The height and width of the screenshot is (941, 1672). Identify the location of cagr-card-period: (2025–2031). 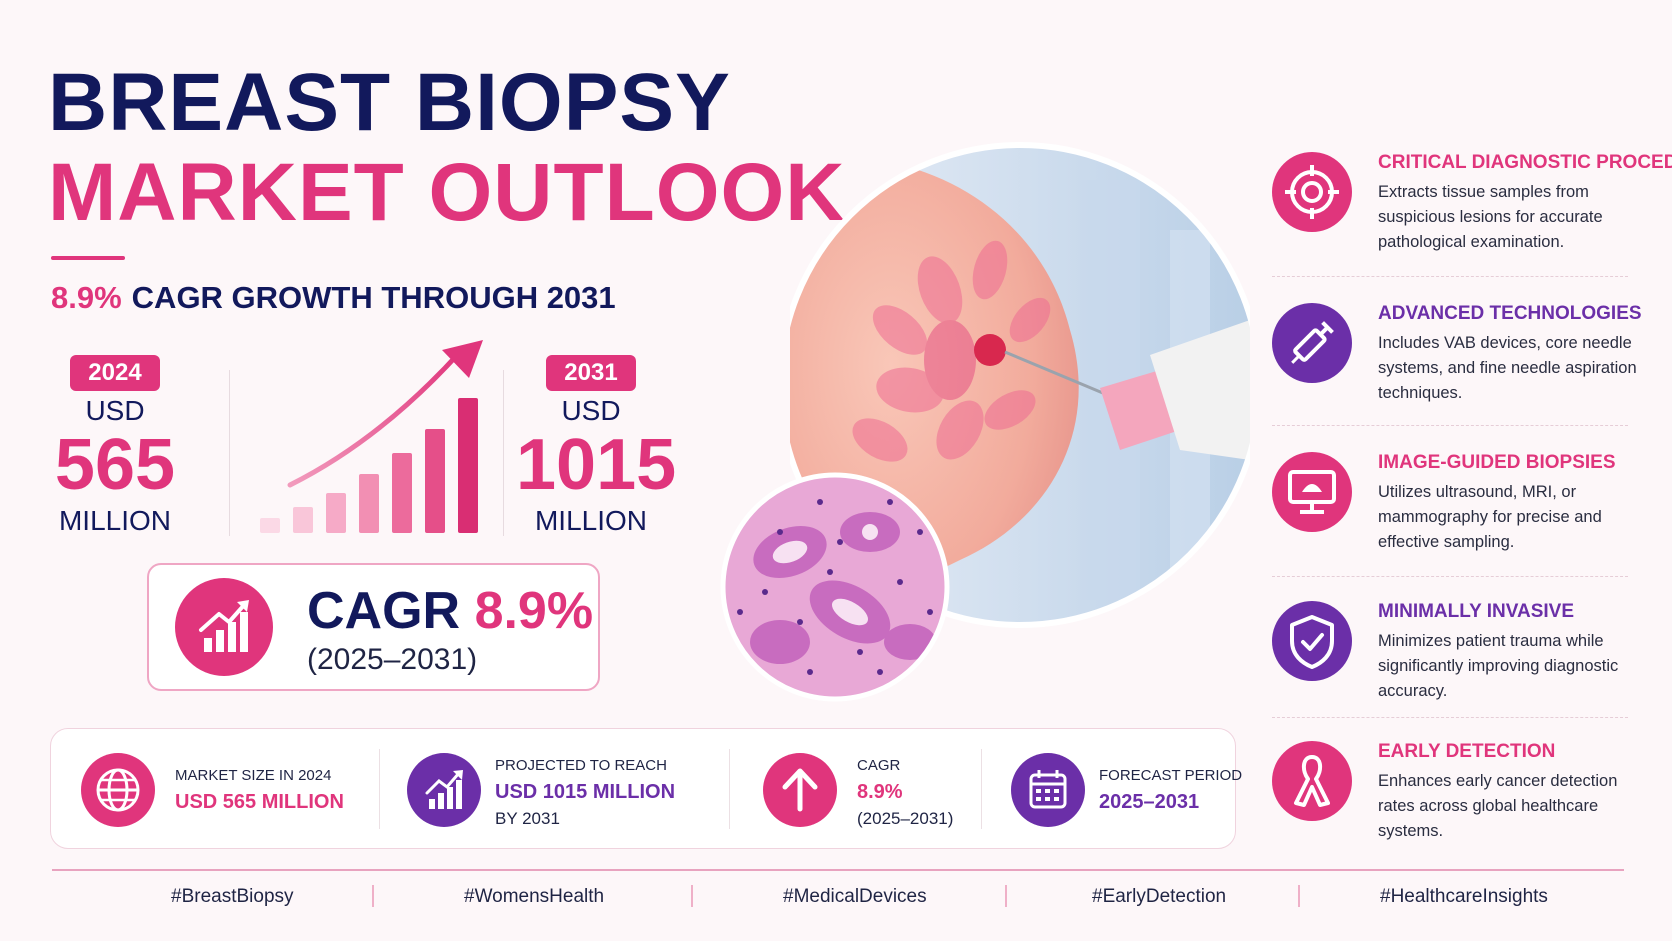
(392, 659).